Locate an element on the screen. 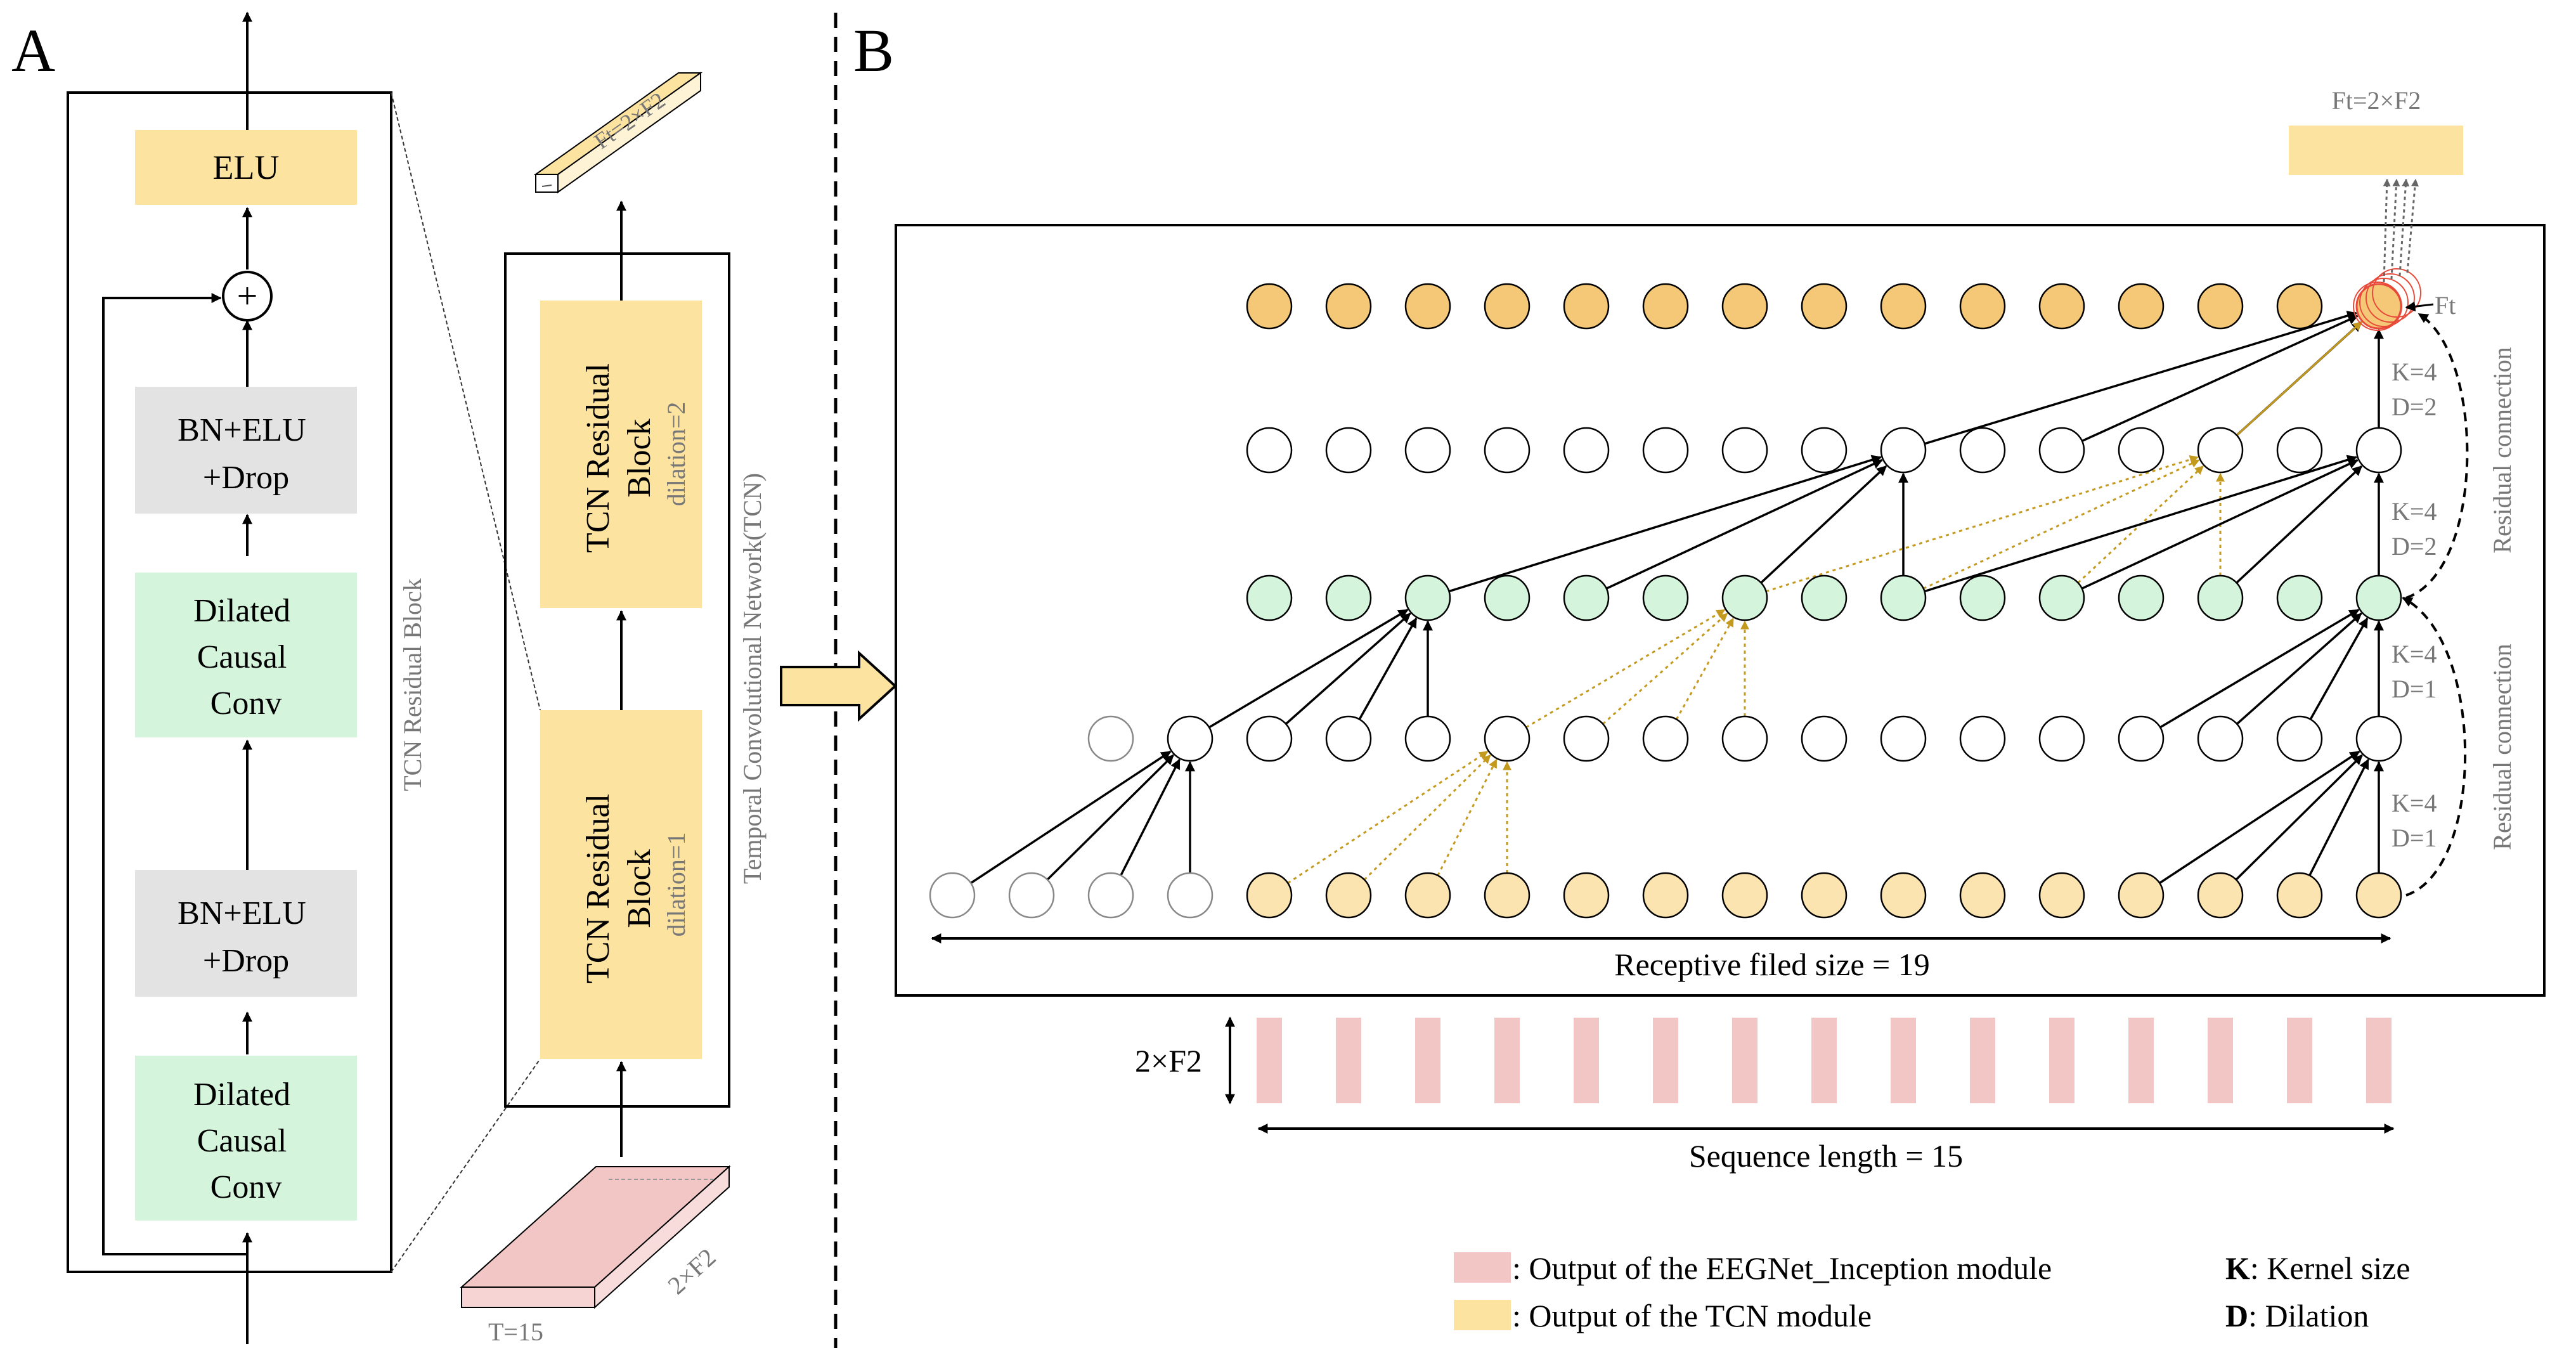 The width and height of the screenshot is (2576, 1348). panel-a-label: A is located at coordinates (33, 50).